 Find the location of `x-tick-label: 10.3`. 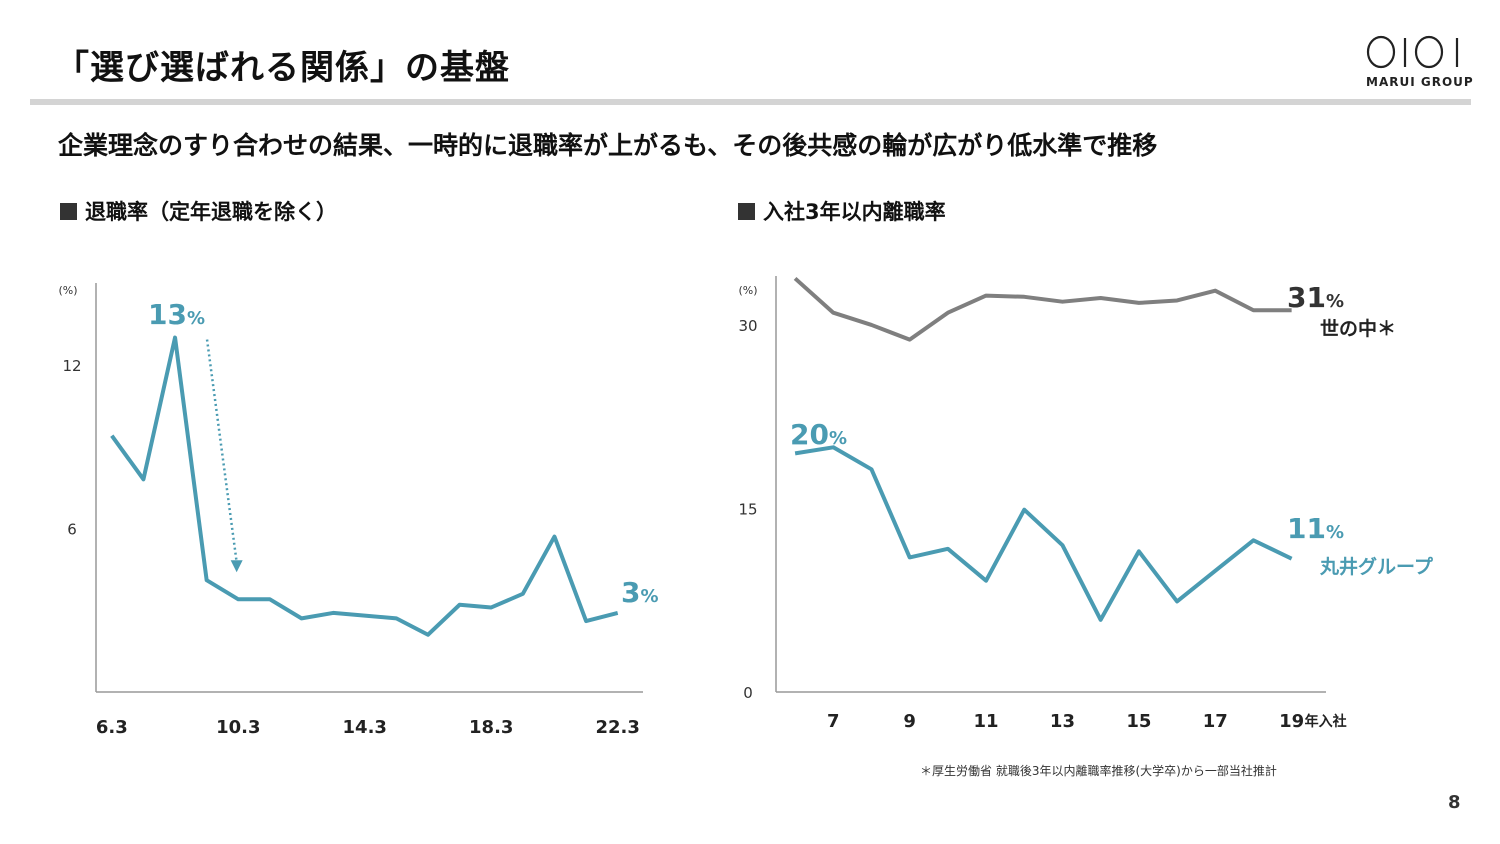

x-tick-label: 10.3 is located at coordinates (238, 727).